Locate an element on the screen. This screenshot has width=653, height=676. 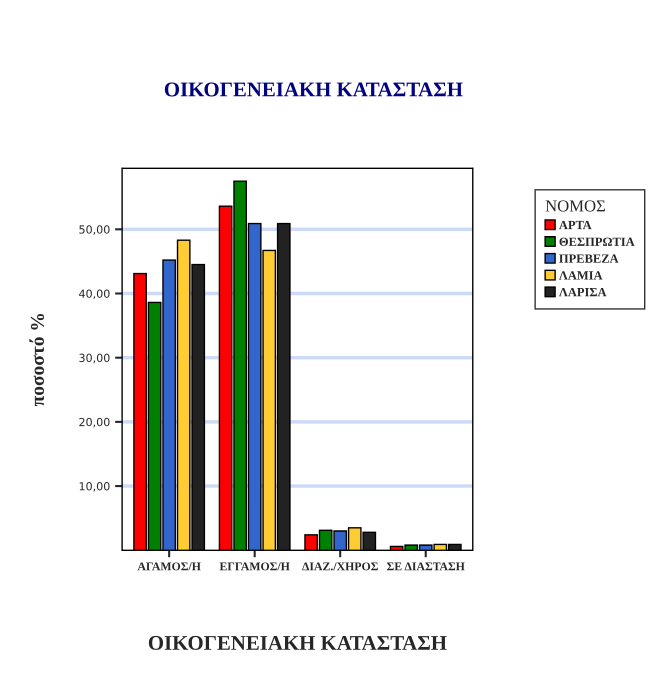
y-axis-title: ποσοστό % is located at coordinates (36, 360).